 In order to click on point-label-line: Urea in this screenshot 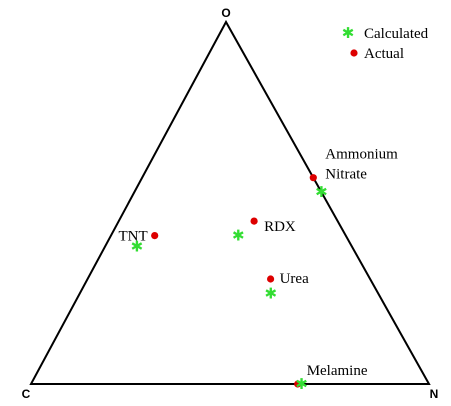, I will do `click(294, 279)`.